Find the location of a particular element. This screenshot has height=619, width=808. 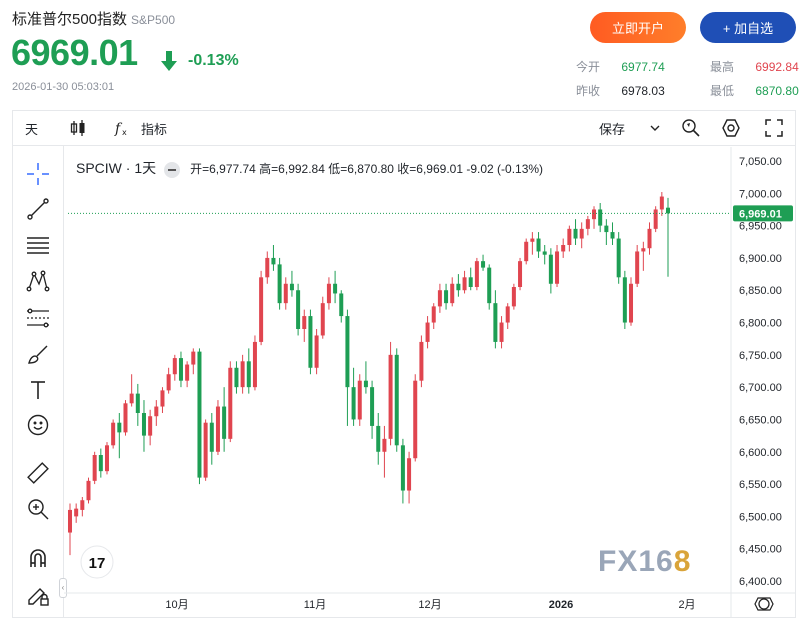

emoji-icon is located at coordinates (38, 425).